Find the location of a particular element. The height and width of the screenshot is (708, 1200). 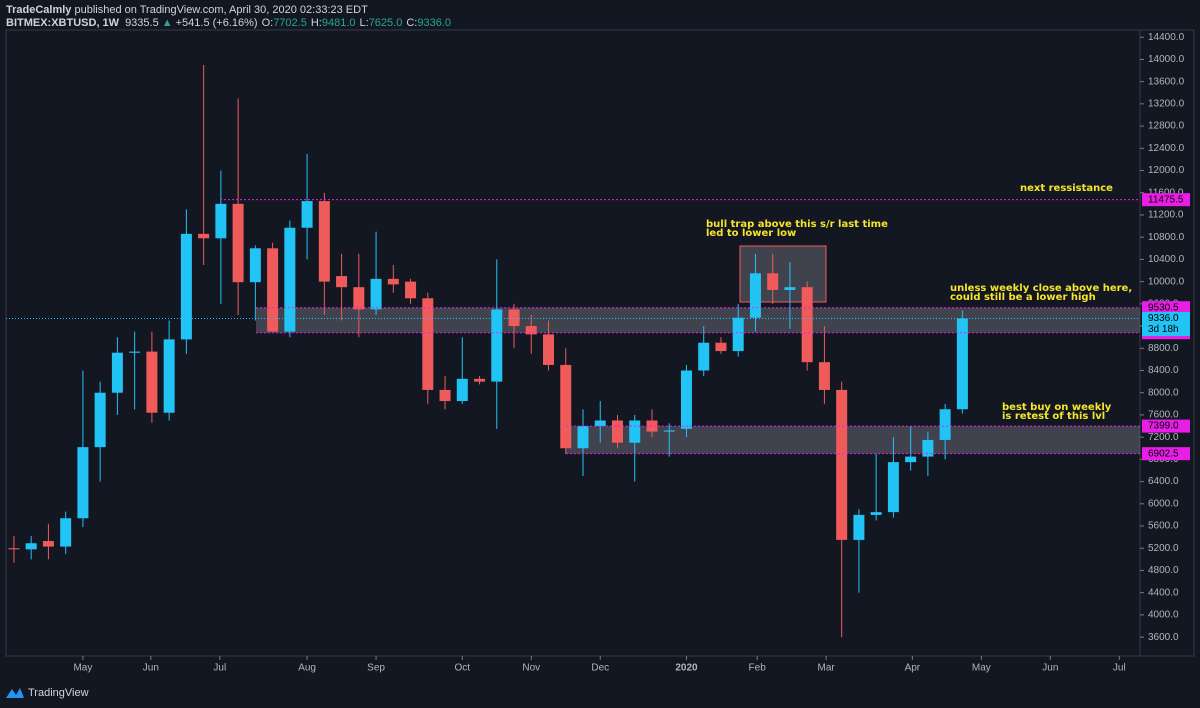

y-tick-label: 4400.0 is located at coordinates (1163, 592).